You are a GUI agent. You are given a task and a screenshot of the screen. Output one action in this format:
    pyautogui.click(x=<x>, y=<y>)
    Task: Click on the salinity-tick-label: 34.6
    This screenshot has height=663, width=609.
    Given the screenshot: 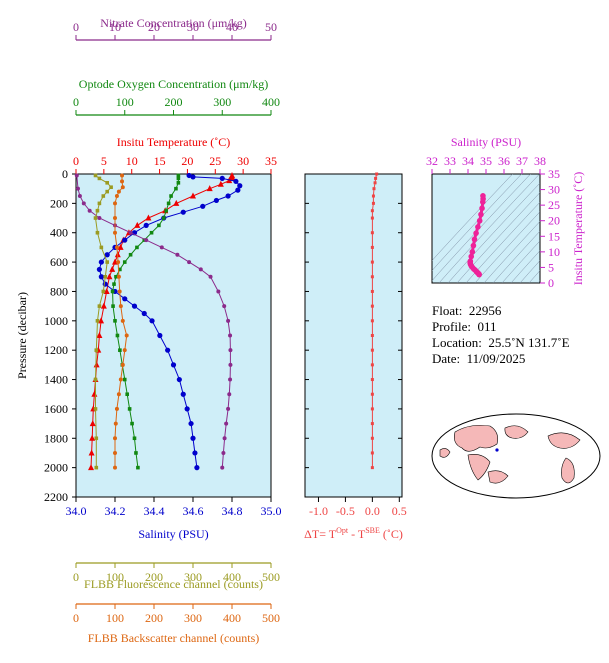 What is the action you would take?
    pyautogui.click(x=193, y=511)
    